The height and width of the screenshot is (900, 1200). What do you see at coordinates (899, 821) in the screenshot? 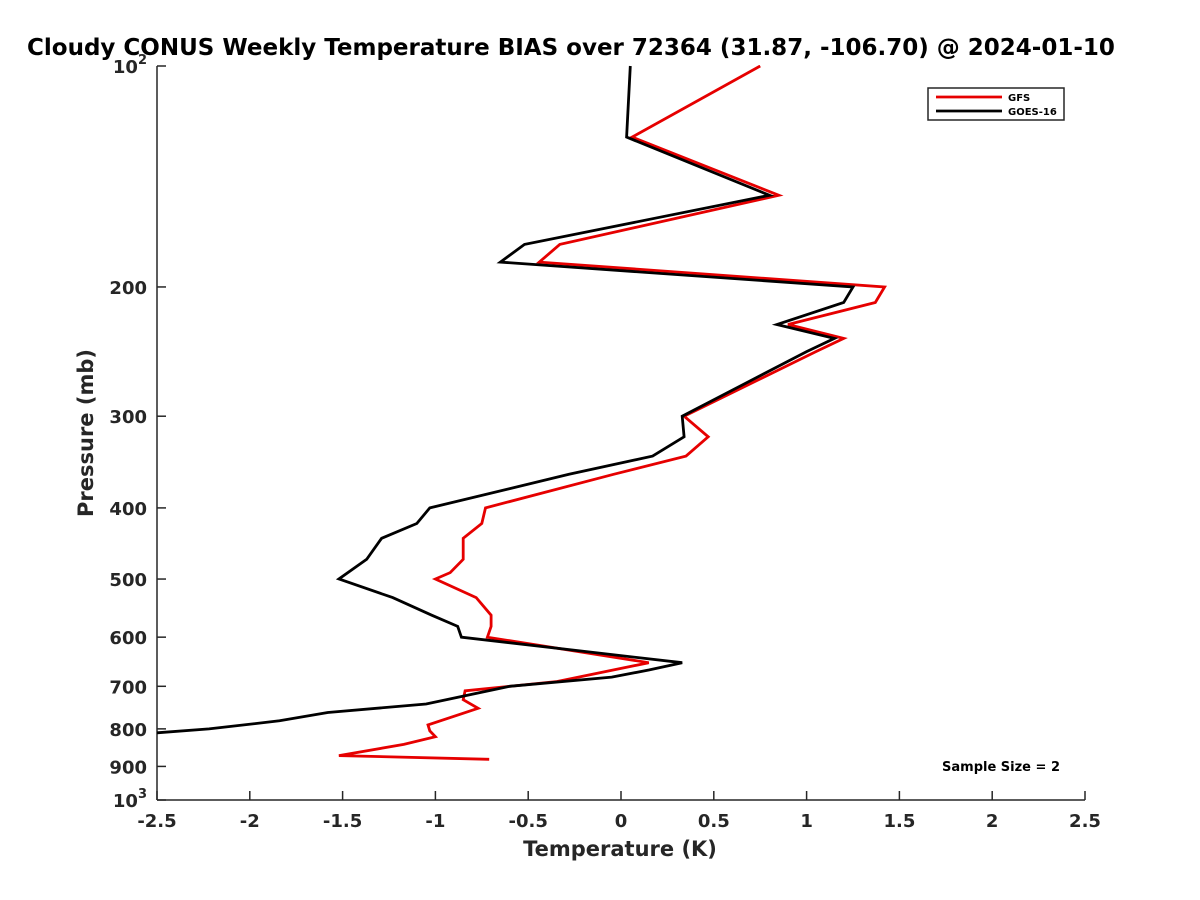
I see `x-tick-label: 1.5` at bounding box center [899, 821].